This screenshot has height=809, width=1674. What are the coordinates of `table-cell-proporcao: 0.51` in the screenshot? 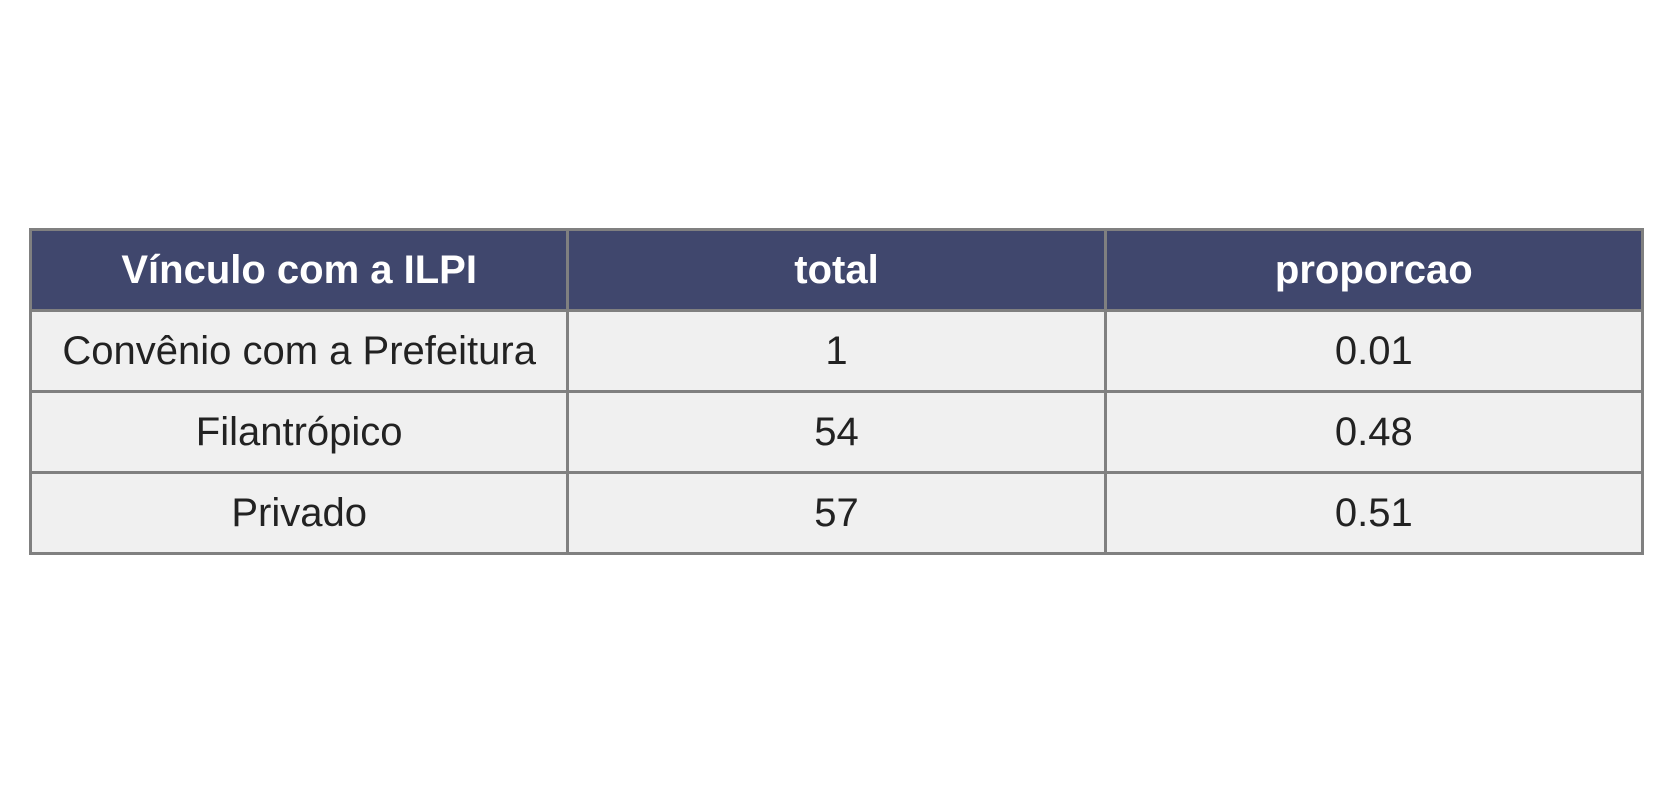 It's located at (1374, 513).